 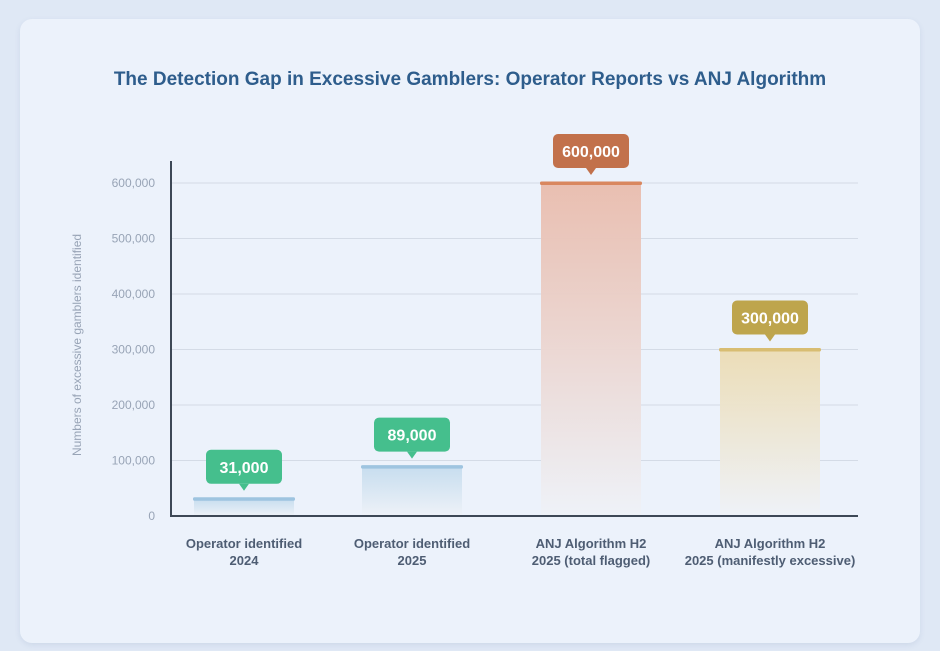 What do you see at coordinates (591, 560) in the screenshot?
I see `x-category-label: 2025 (total flagged)` at bounding box center [591, 560].